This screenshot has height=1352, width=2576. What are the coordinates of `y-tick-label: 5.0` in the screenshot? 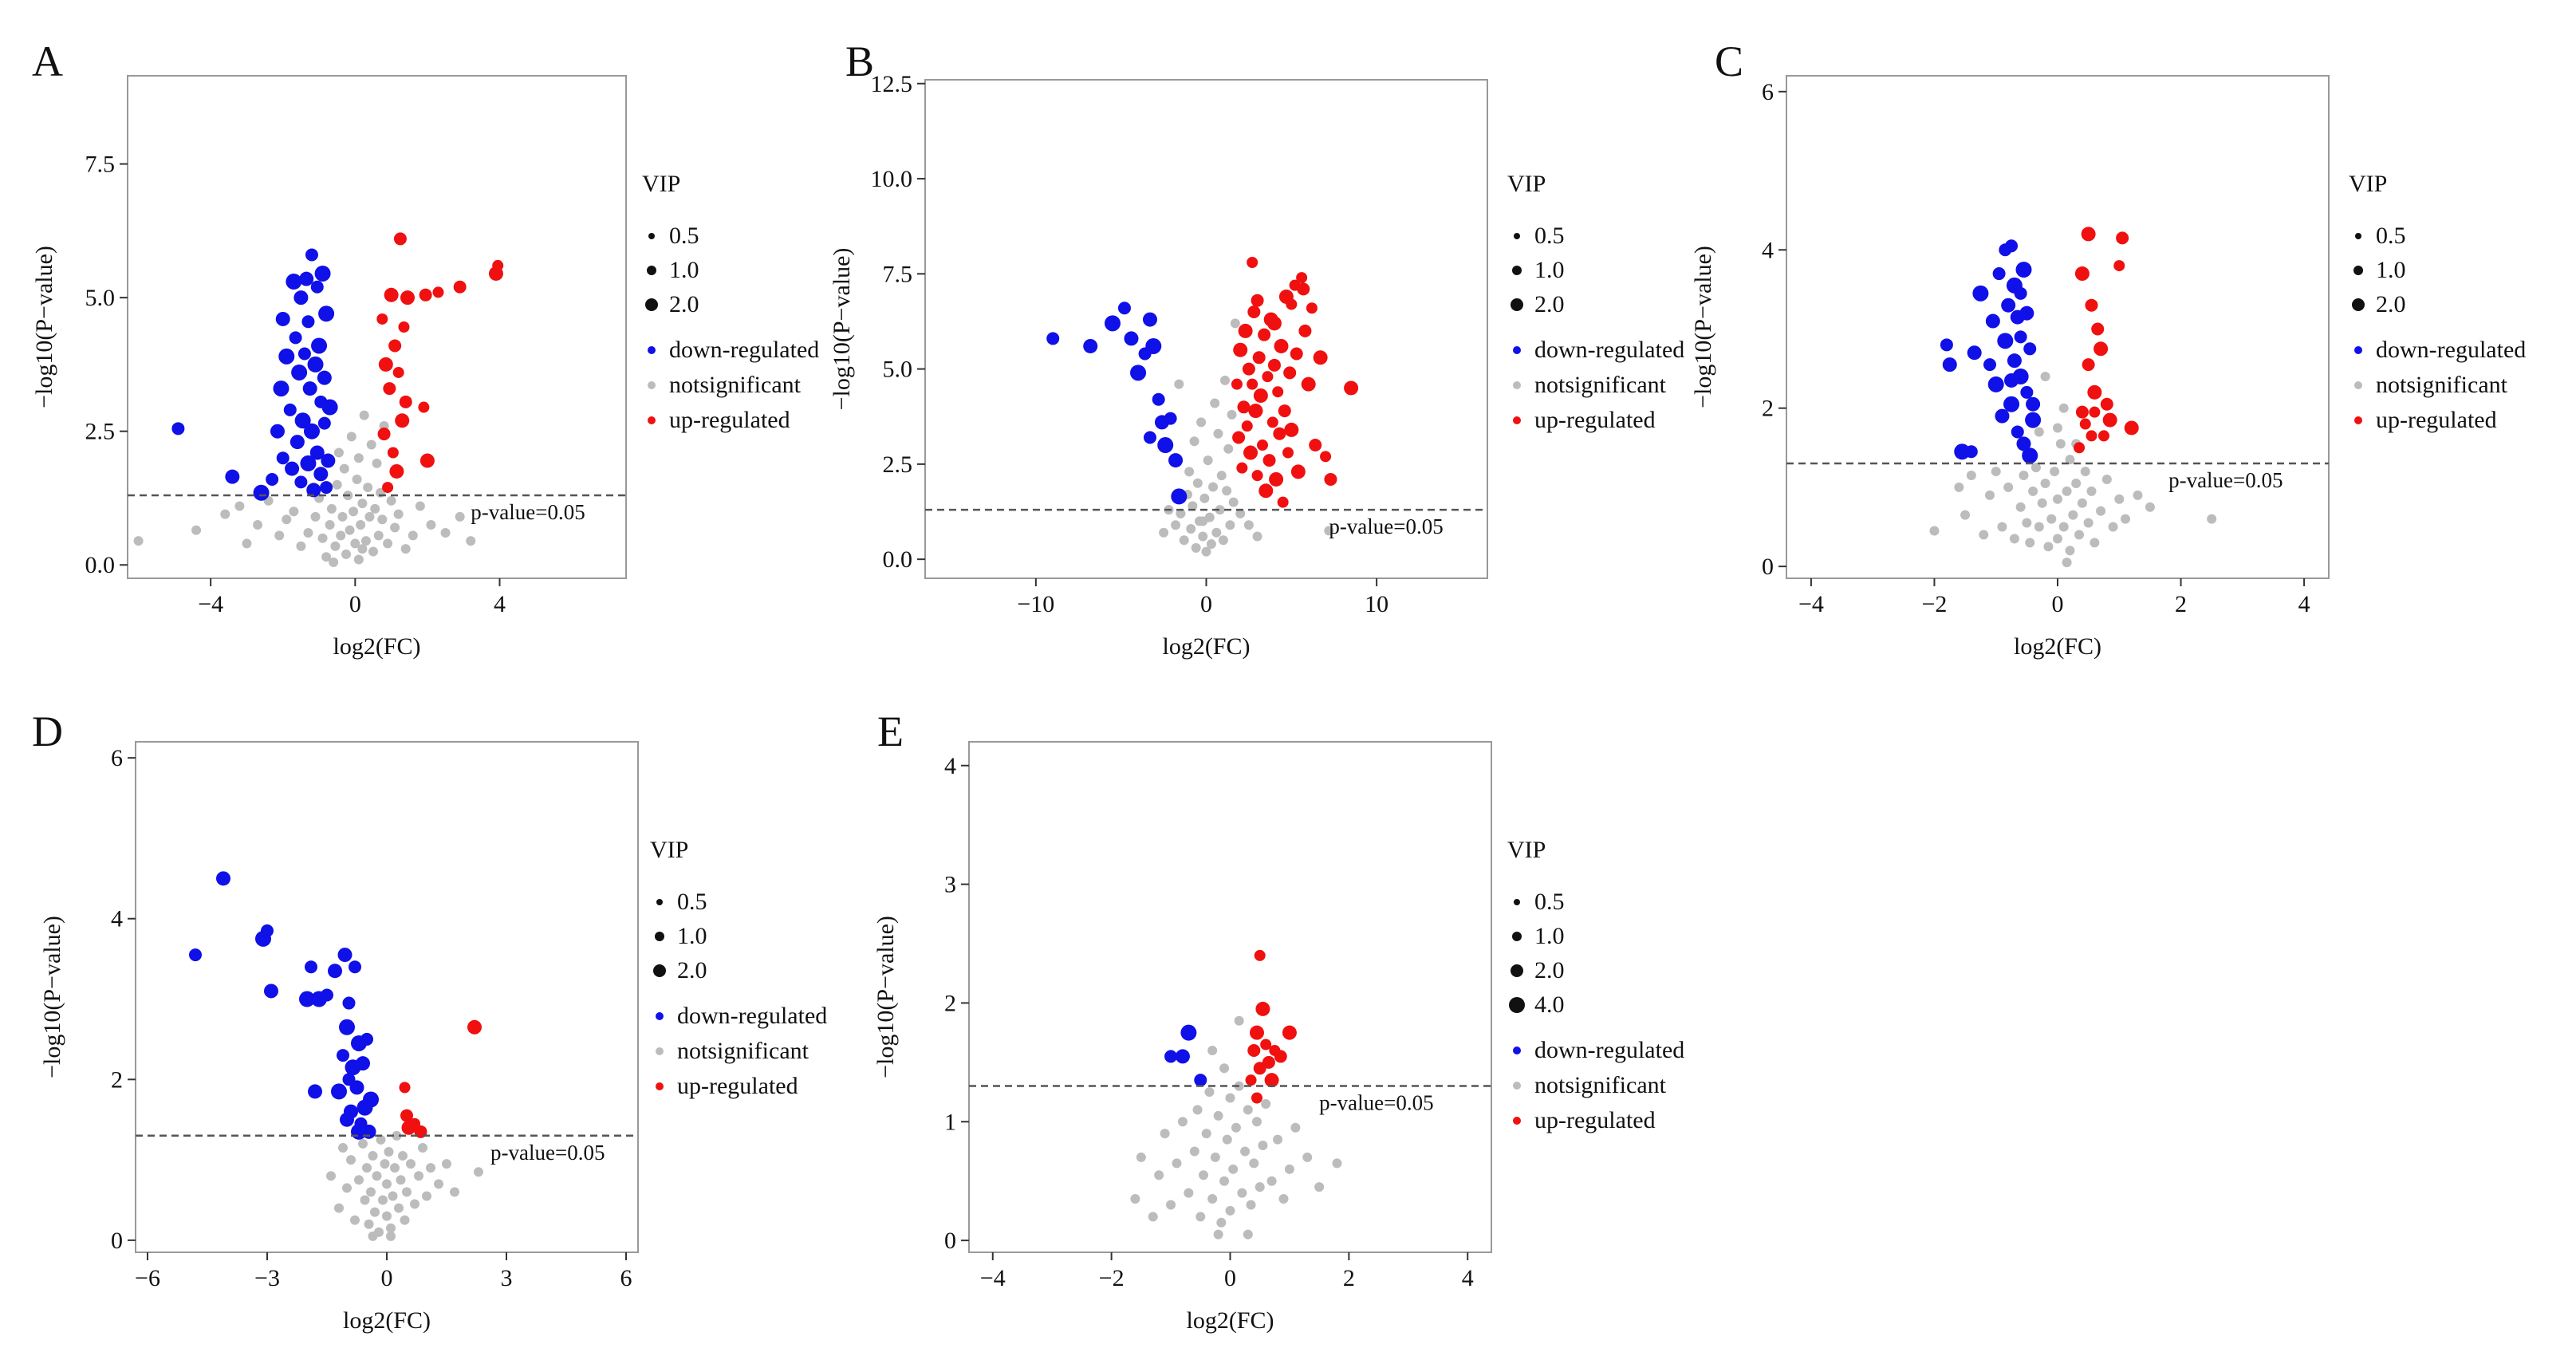 It's located at (898, 370).